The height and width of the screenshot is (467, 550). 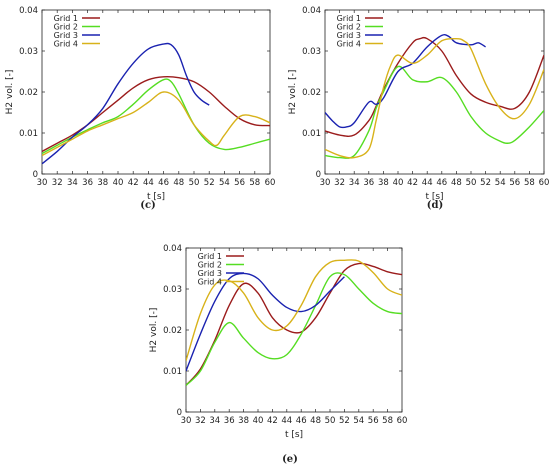 What do you see at coordinates (148, 205) in the screenshot?
I see `panel-caption: (c)` at bounding box center [148, 205].